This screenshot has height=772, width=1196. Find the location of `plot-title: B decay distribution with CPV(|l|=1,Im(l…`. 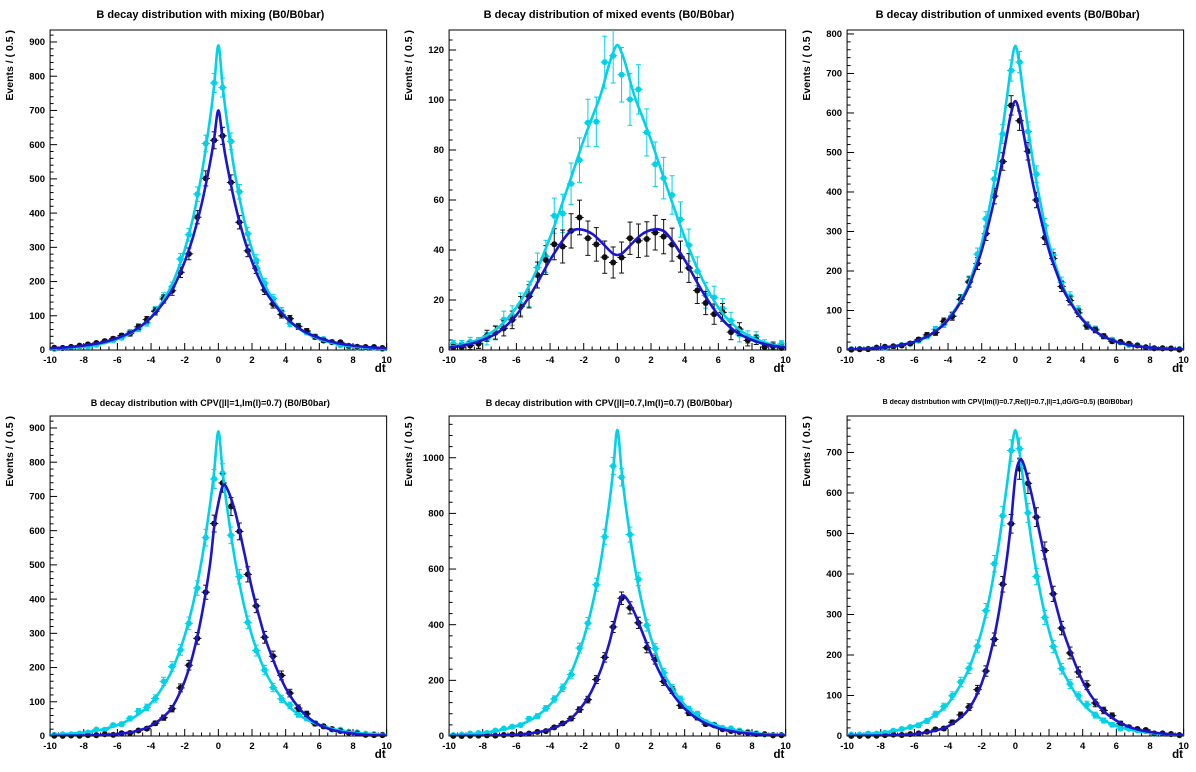

plot-title: B decay distribution with CPV(|l|=1,Im(l… is located at coordinates (210, 403).